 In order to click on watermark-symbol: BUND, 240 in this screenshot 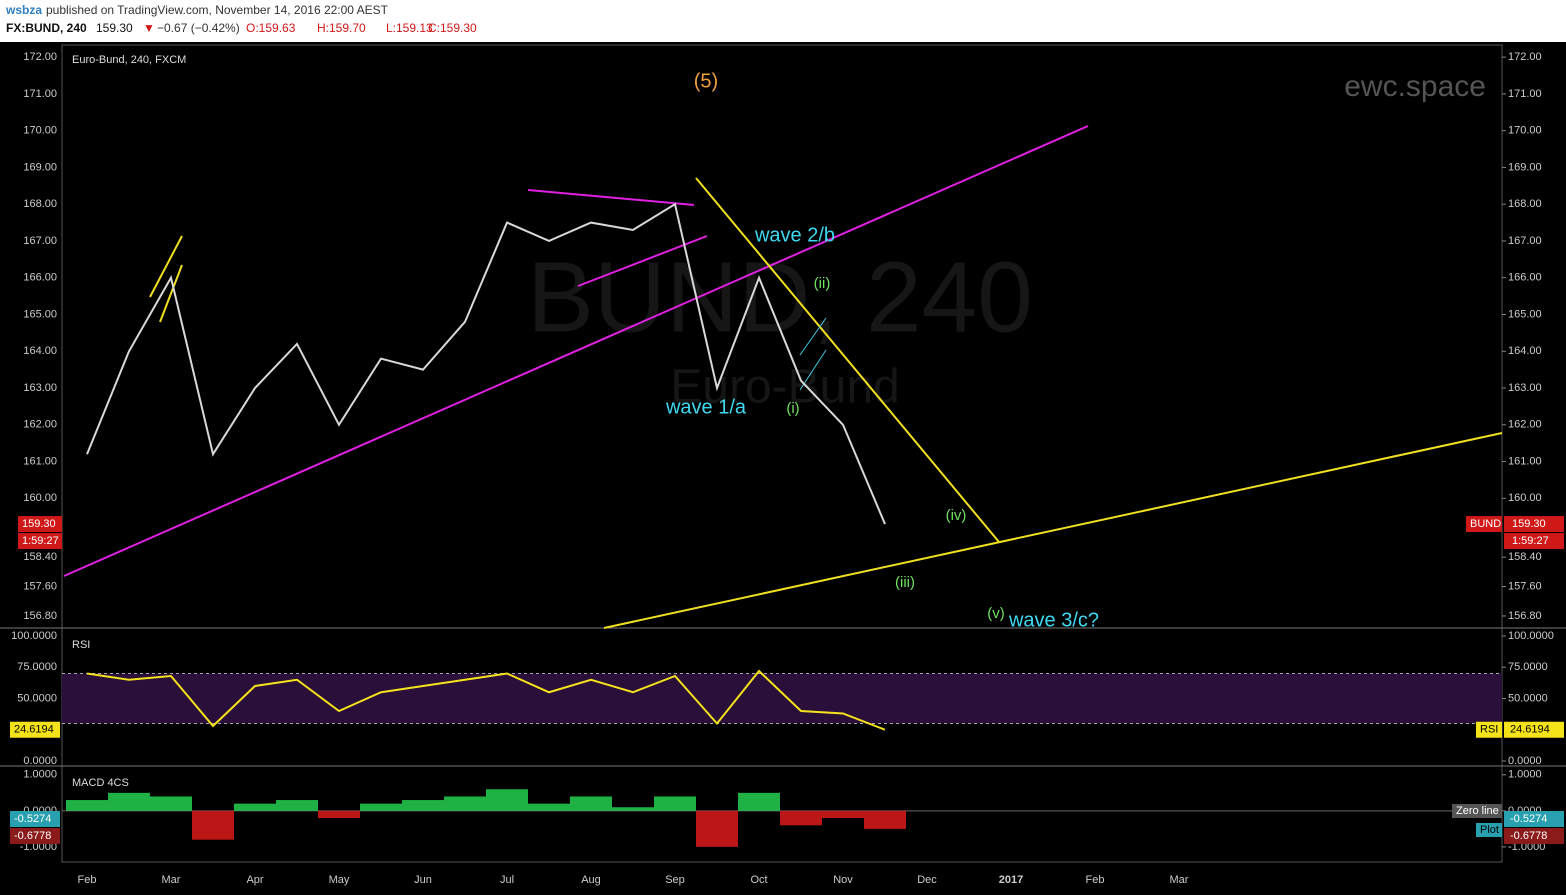, I will do `click(780, 297)`.